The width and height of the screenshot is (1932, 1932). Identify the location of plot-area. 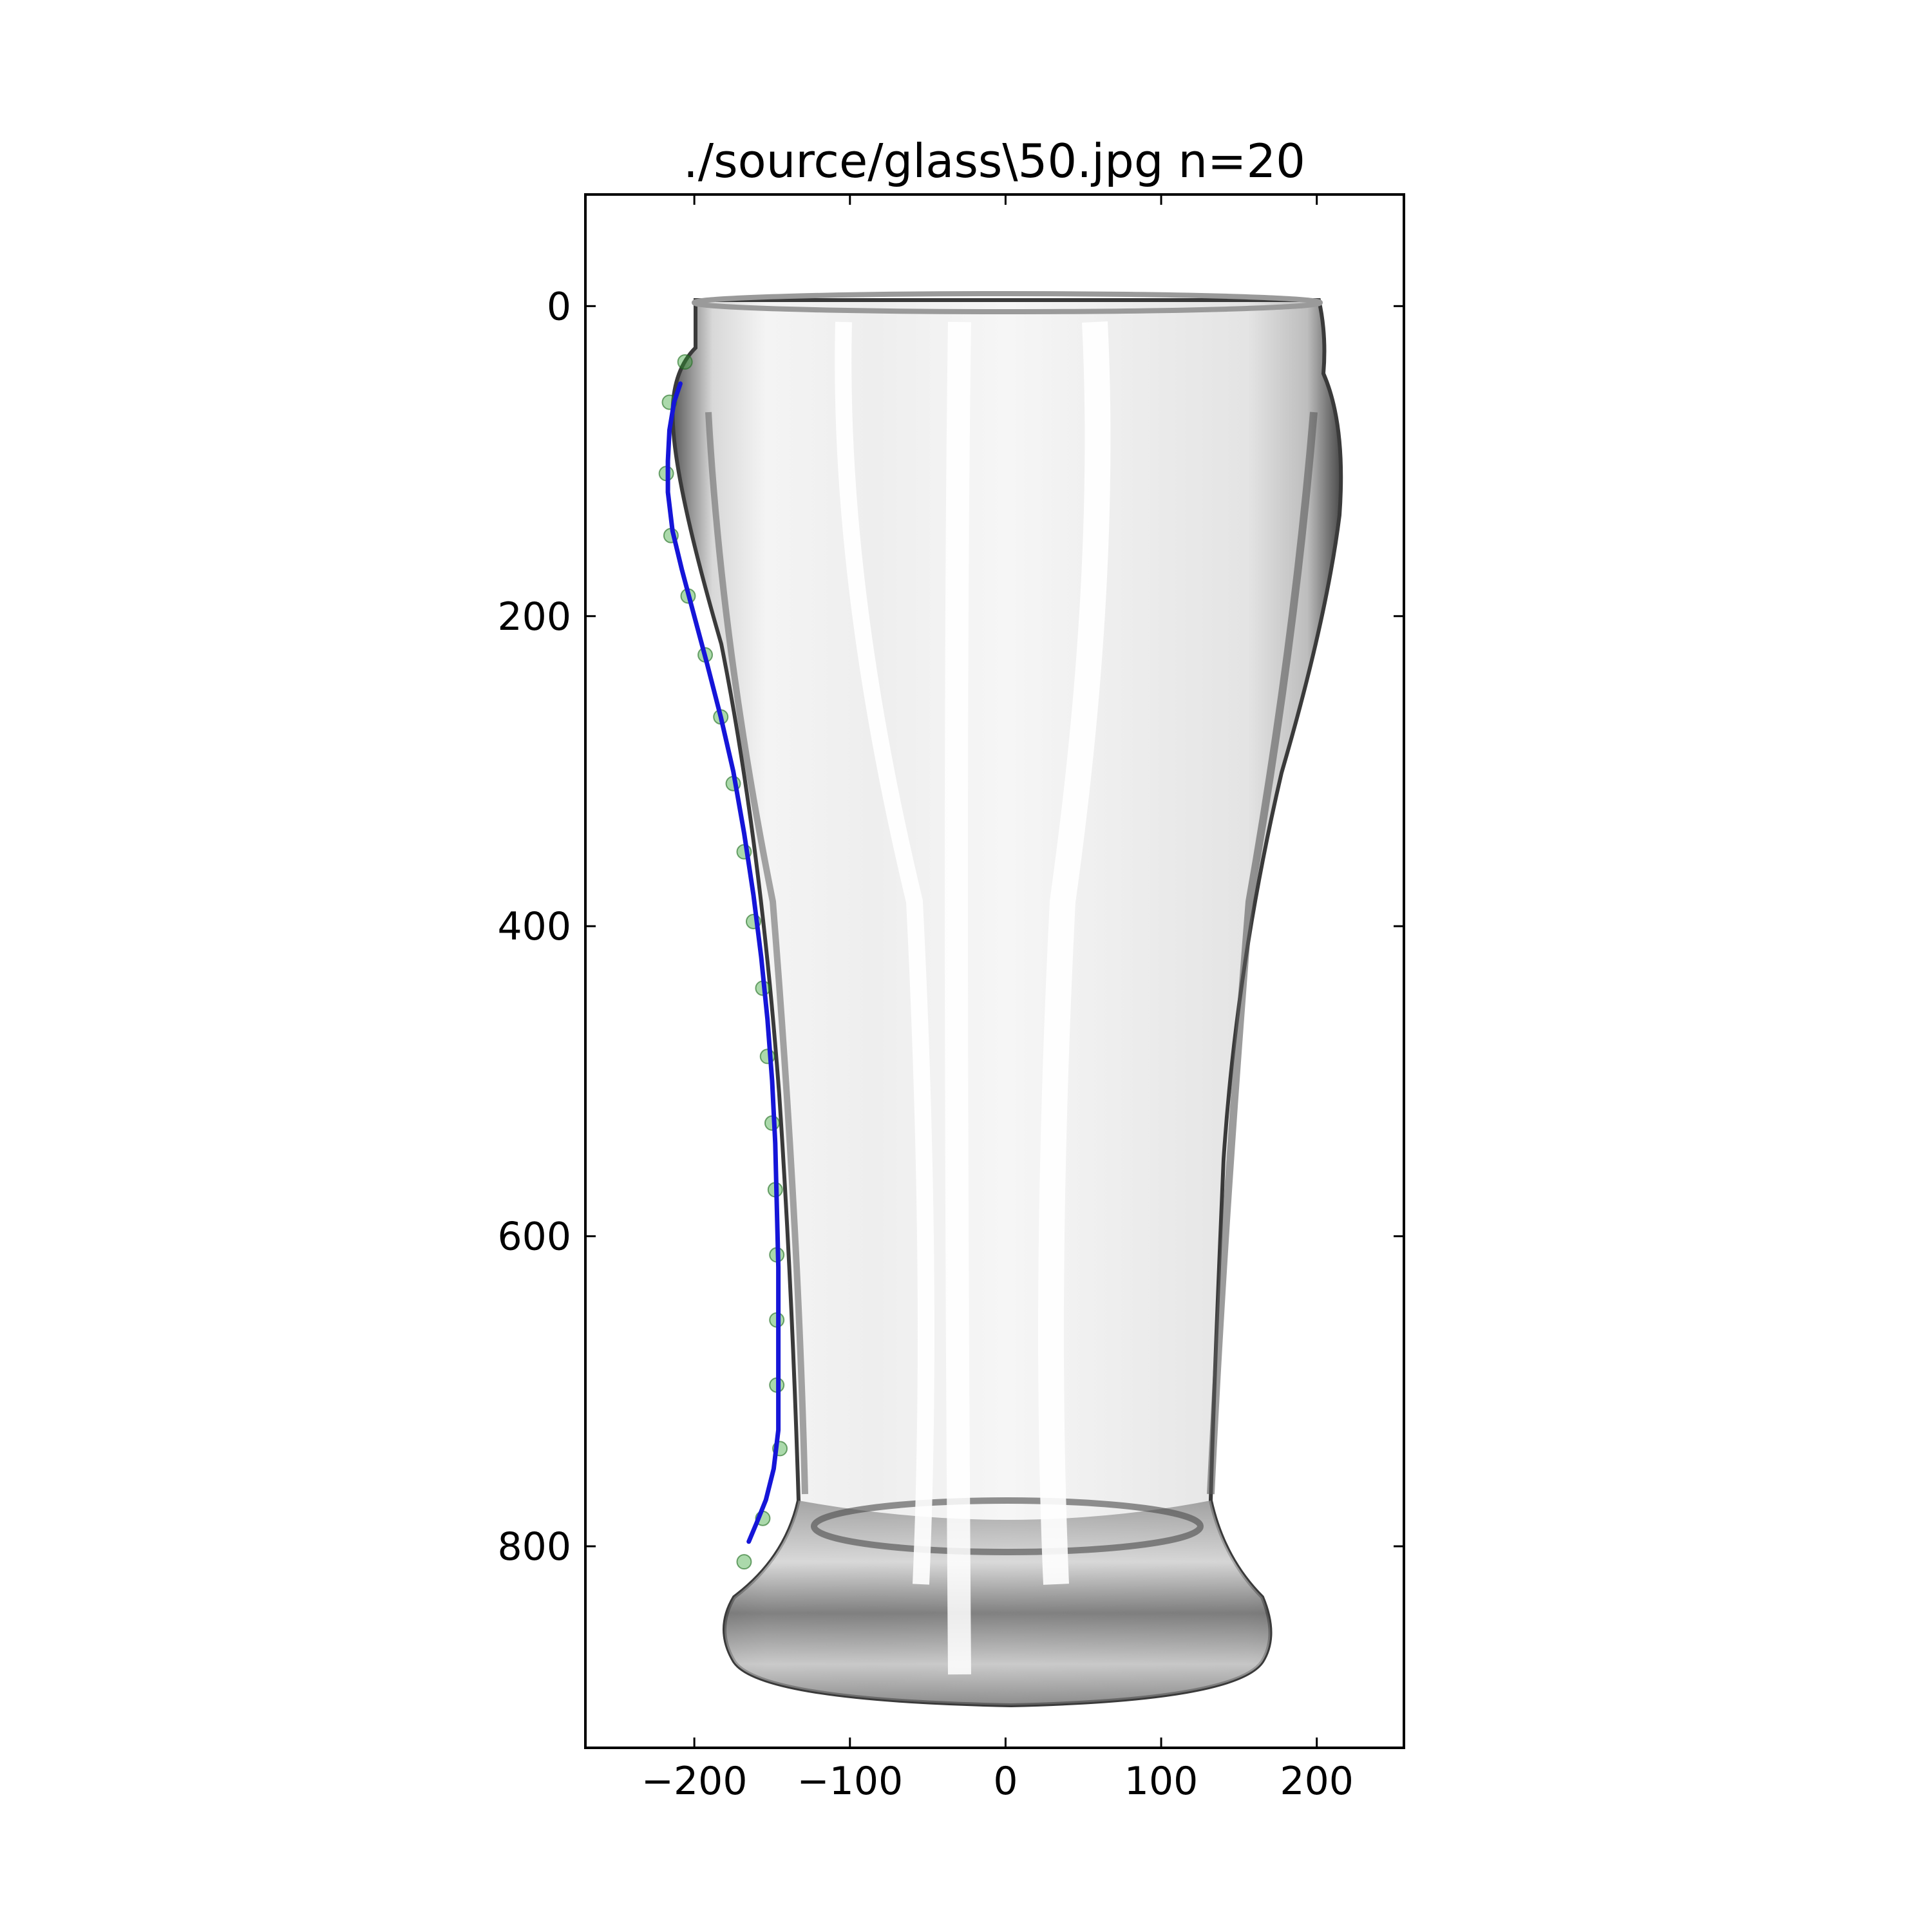
(723, 962).